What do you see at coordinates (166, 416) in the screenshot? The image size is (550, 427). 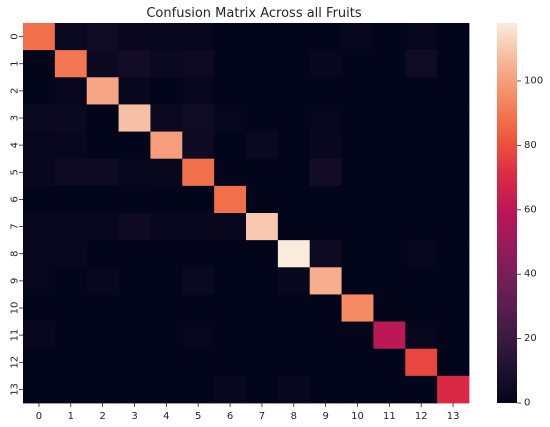 I see `x-tick-label: 4` at bounding box center [166, 416].